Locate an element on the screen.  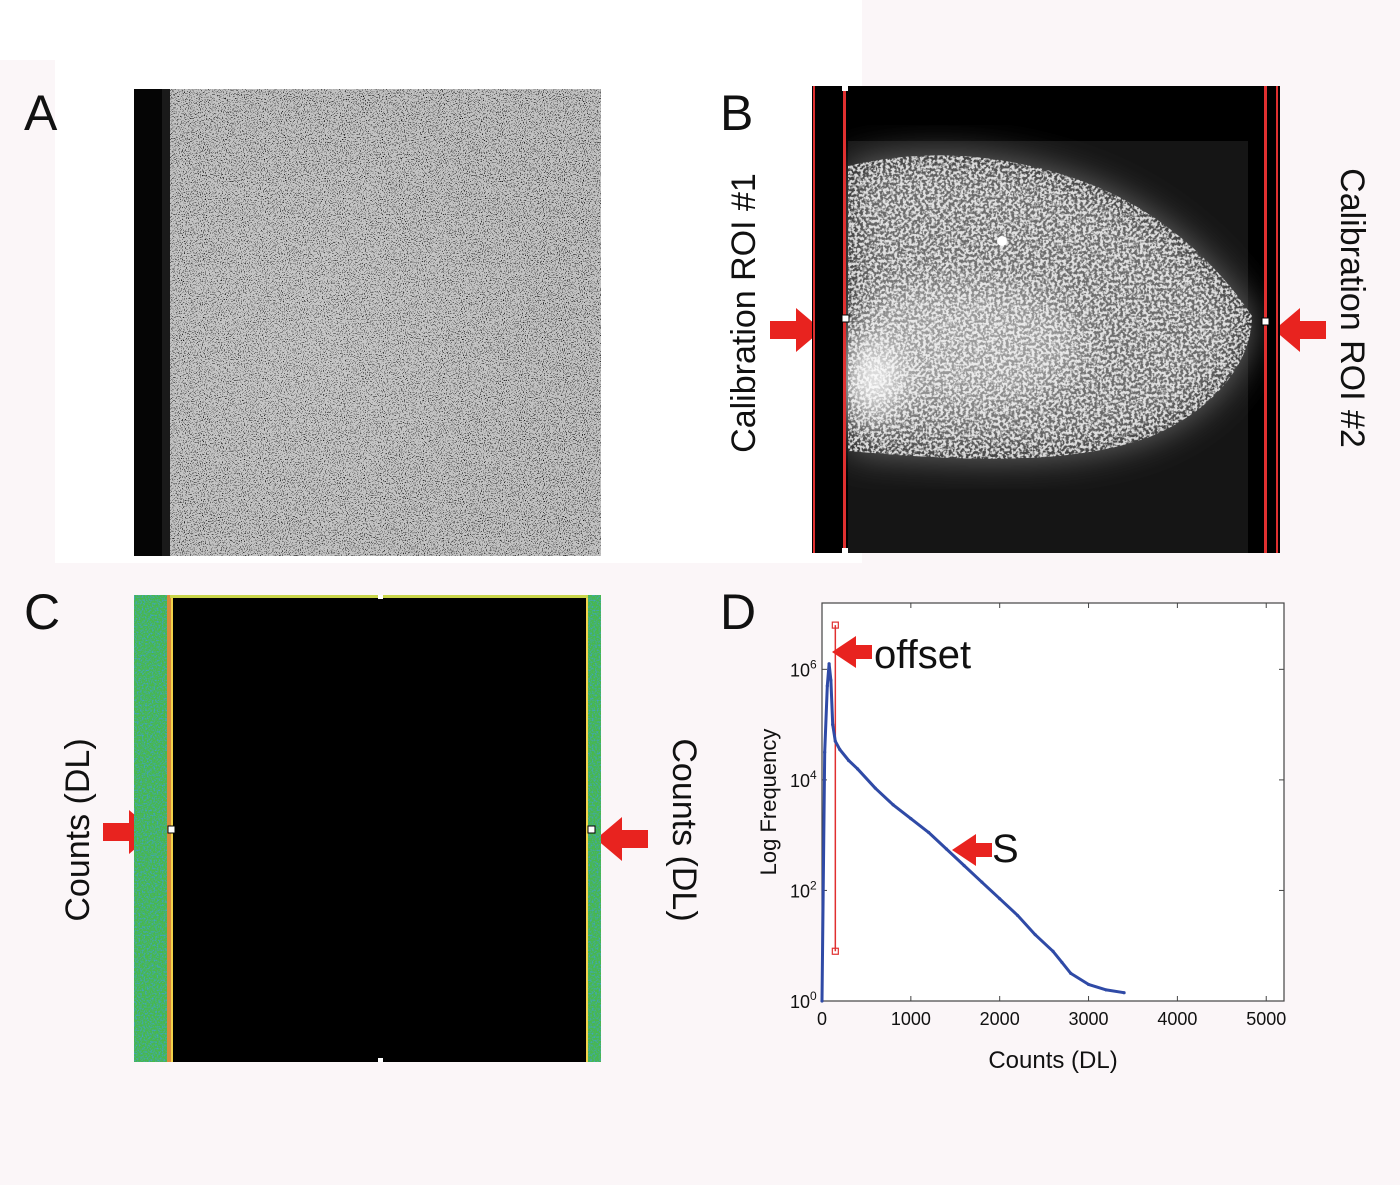
y-axis-label: Log Frequency is located at coordinates (768, 802).